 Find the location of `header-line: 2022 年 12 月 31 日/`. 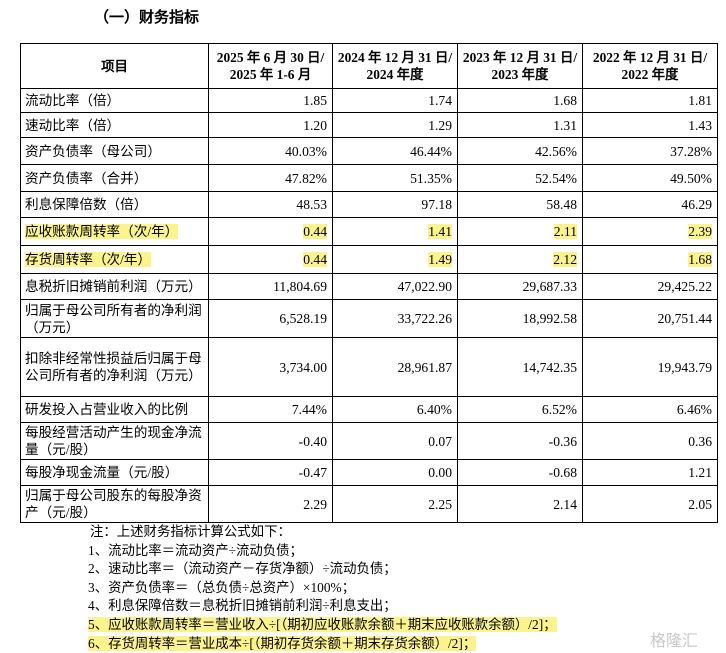

header-line: 2022 年 12 月 31 日/ is located at coordinates (650, 57).